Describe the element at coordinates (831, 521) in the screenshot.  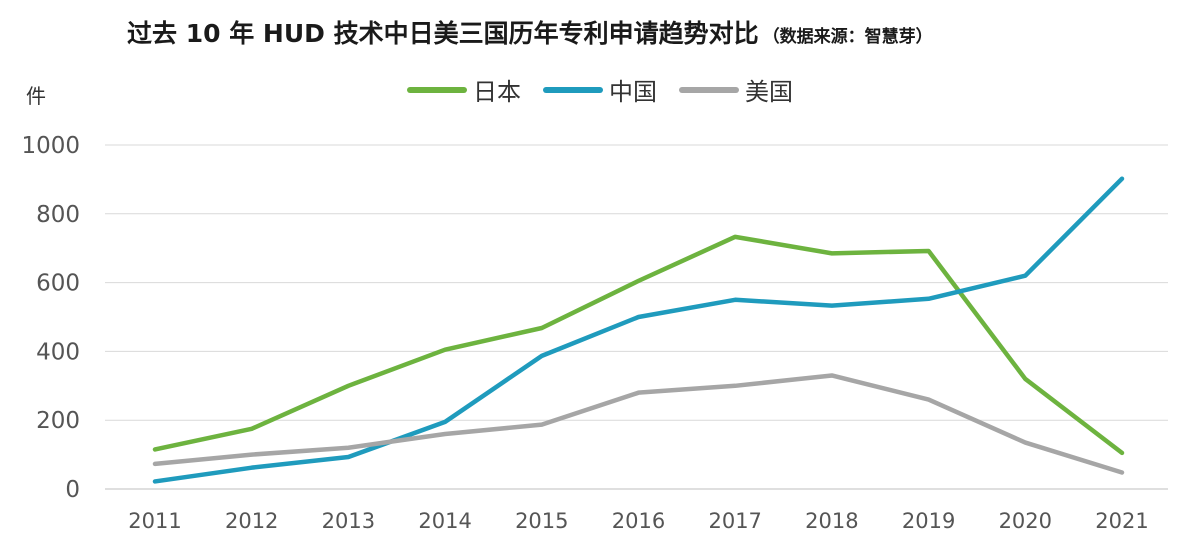
I see `x-tick-label: 2018` at that location.